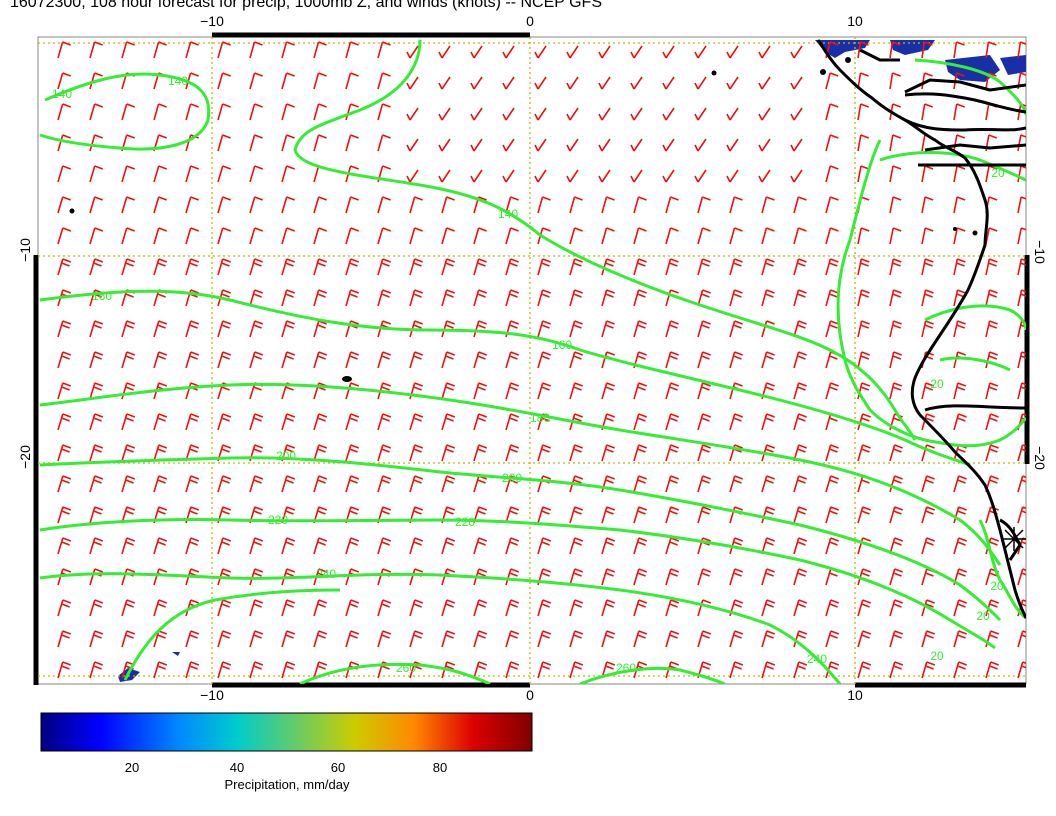  I want to click on contour-label: 260, so click(406, 668).